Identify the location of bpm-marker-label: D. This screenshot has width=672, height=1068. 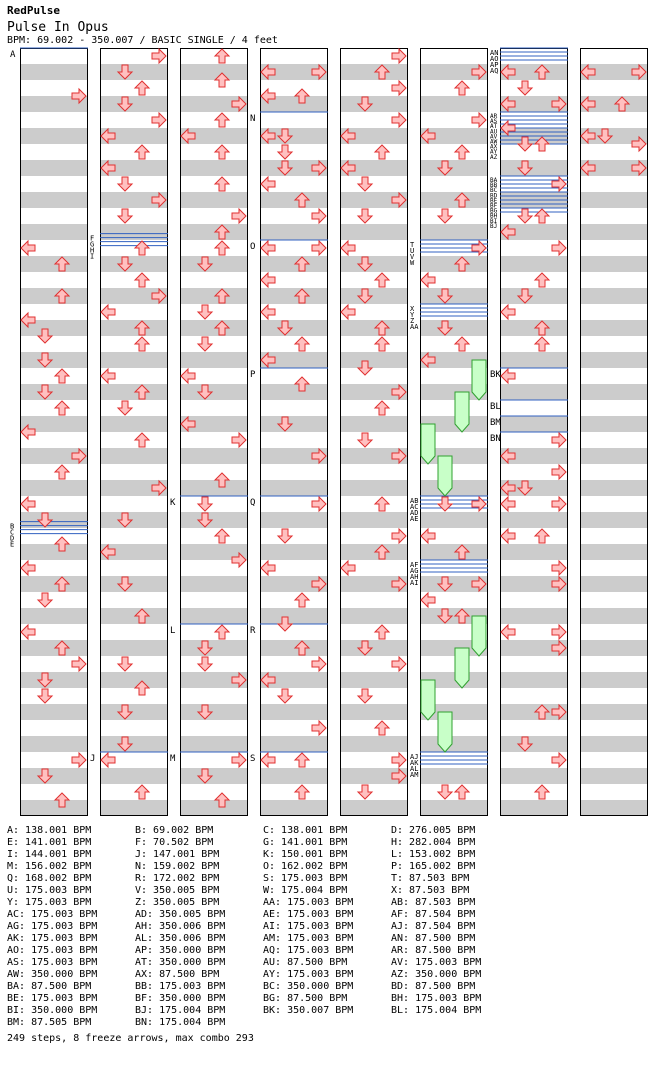
(12, 539).